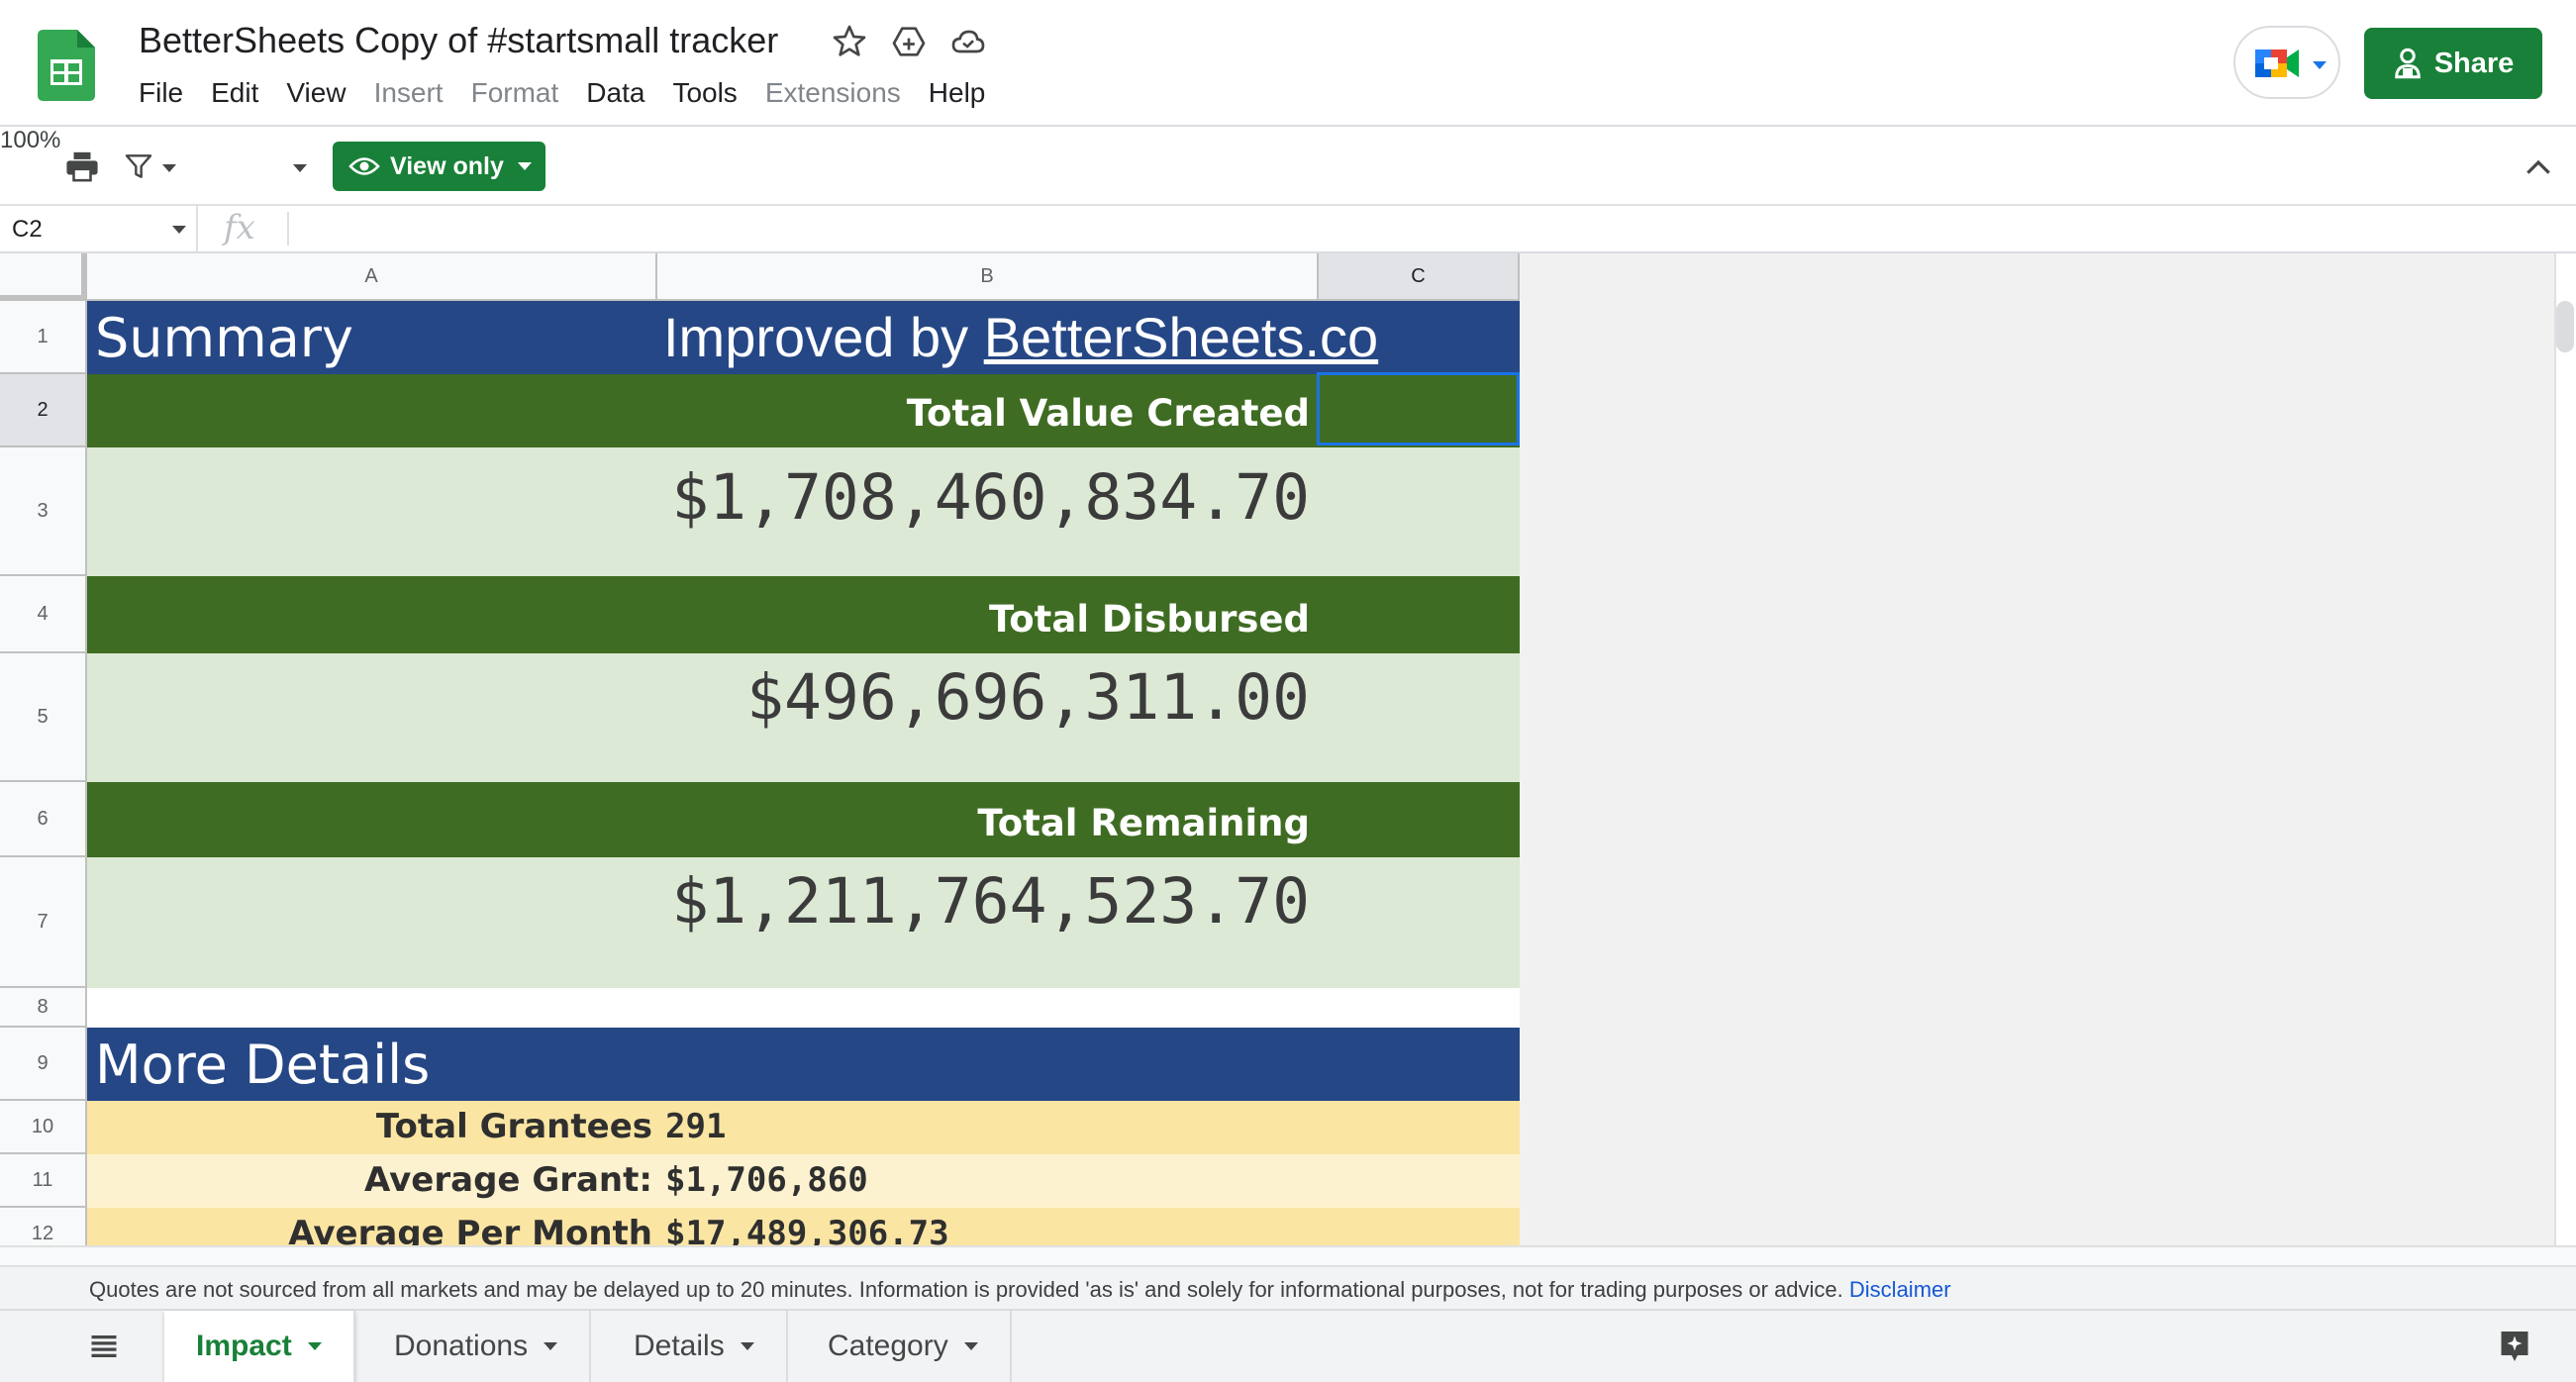  Describe the element at coordinates (44, 277) in the screenshot. I see `select-all-corner` at that location.